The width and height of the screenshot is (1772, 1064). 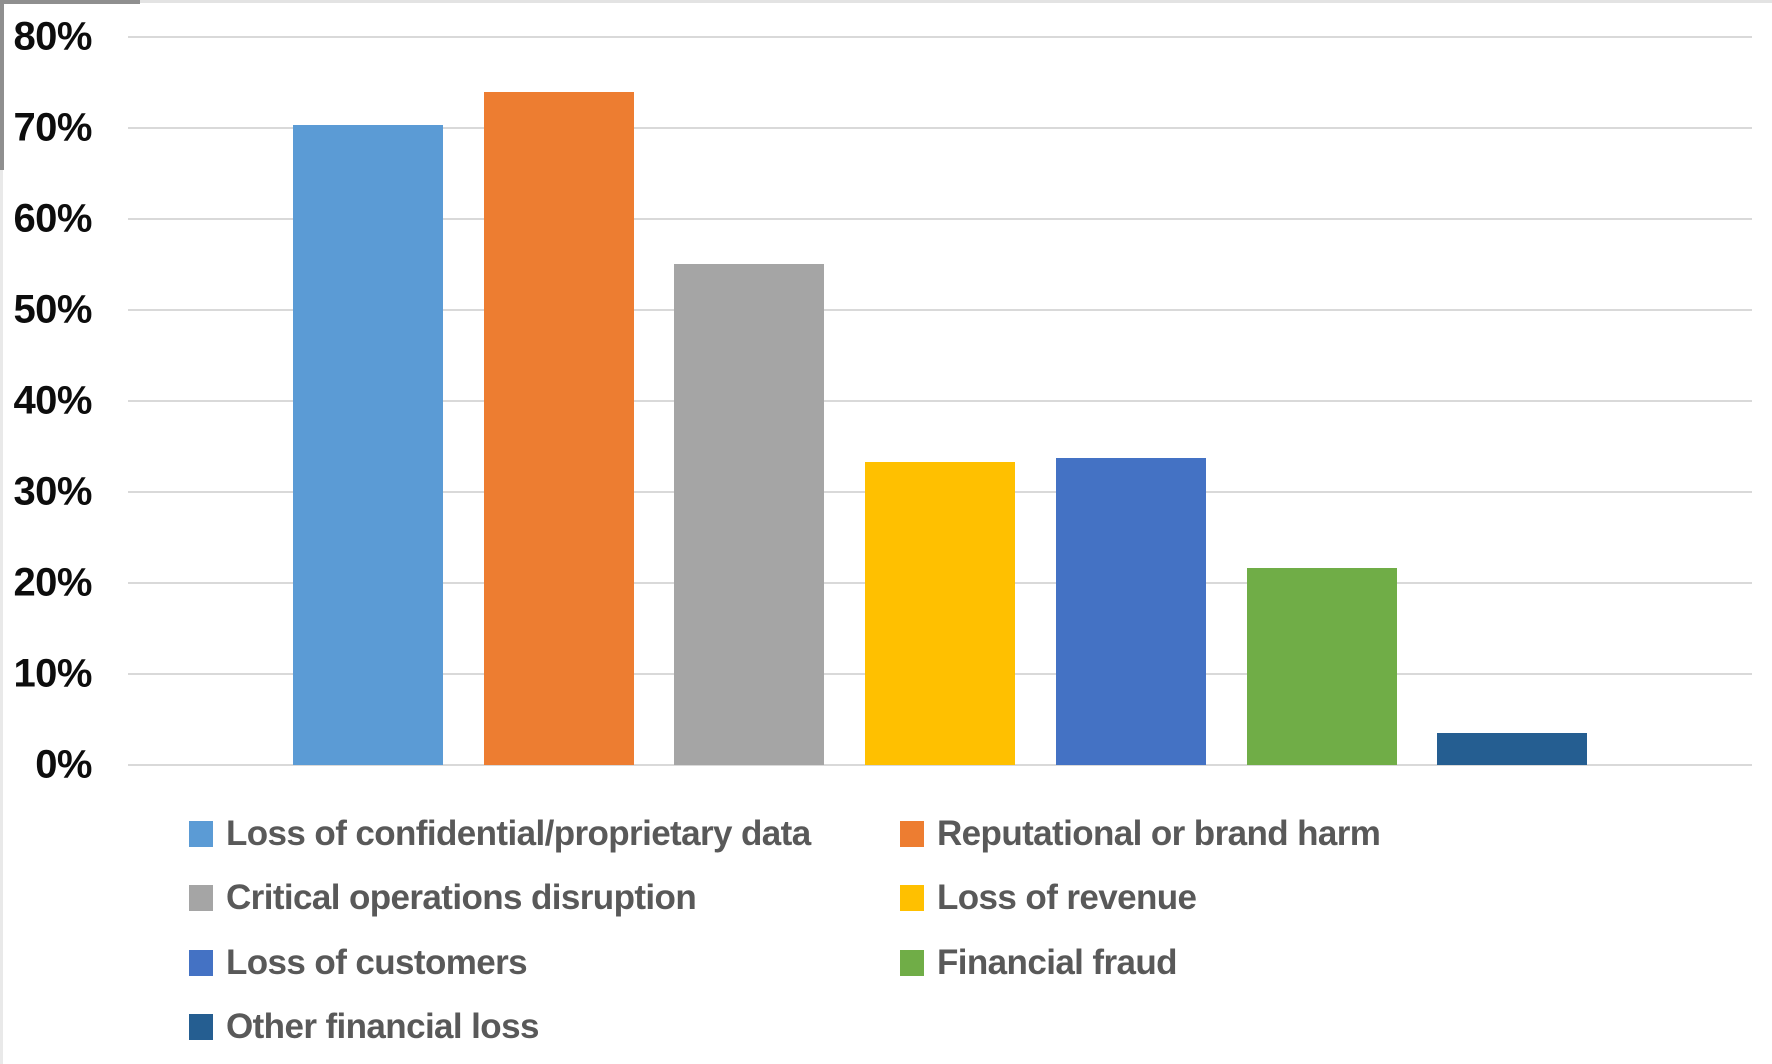 I want to click on top-left-corner-line, so click(x=70, y=2).